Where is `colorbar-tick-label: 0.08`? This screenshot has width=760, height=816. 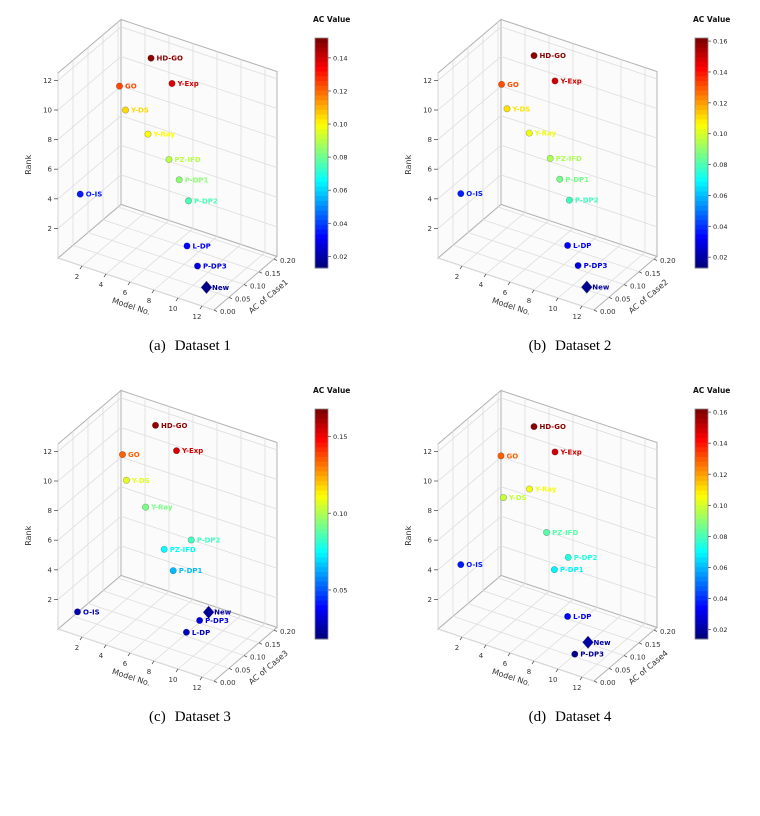
colorbar-tick-label: 0.08 is located at coordinates (340, 158).